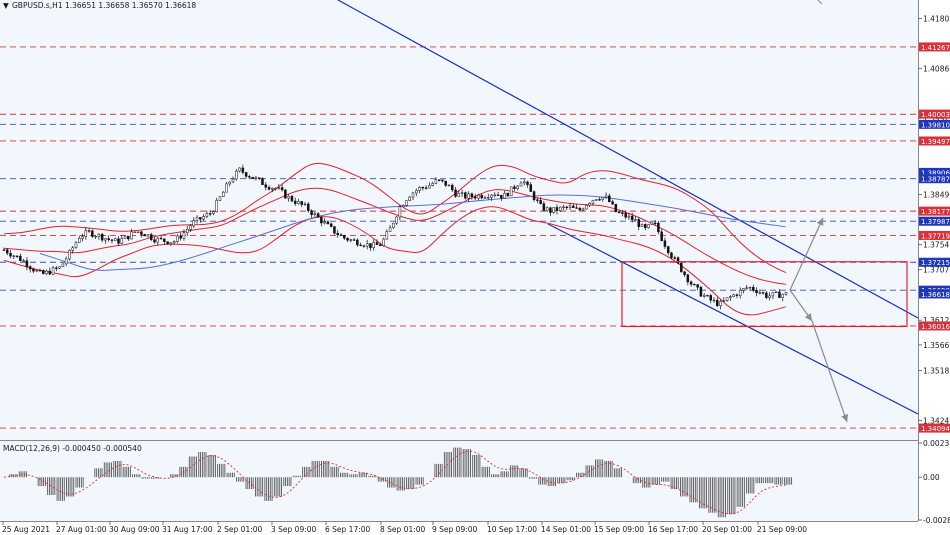 This screenshot has width=950, height=535. I want to click on price-badge-label: 1.37215, so click(935, 263).